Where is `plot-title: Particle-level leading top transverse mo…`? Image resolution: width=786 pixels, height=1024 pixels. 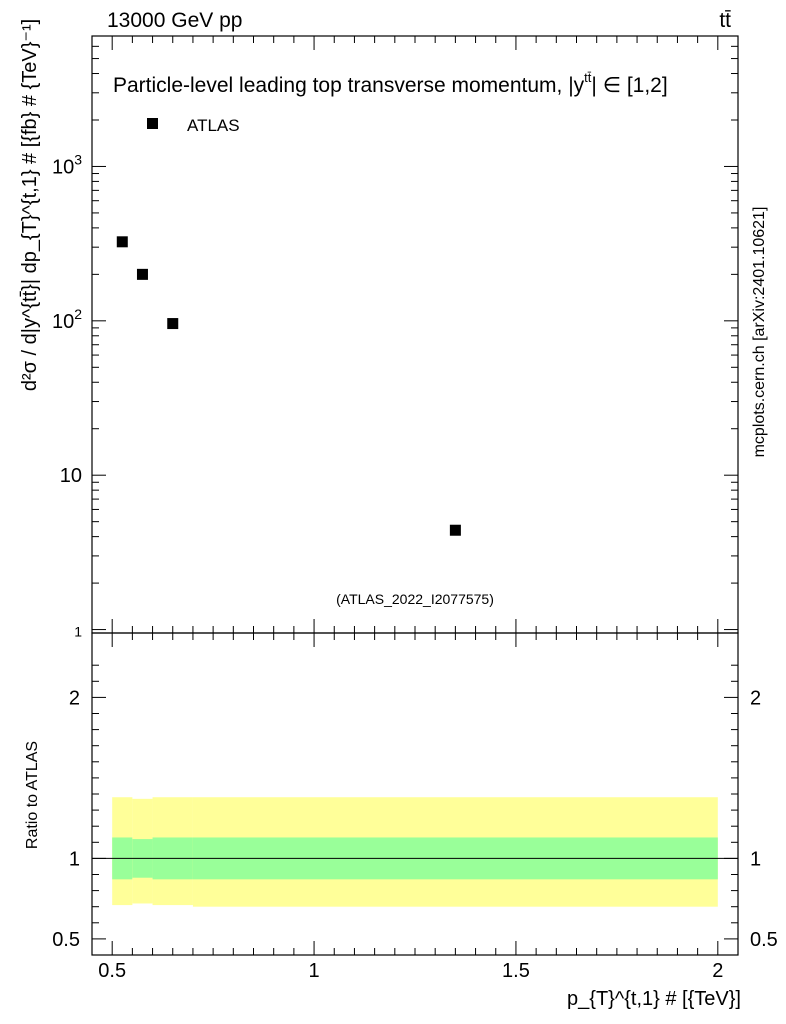
plot-title: Particle-level leading top transverse mo… is located at coordinates (390, 83).